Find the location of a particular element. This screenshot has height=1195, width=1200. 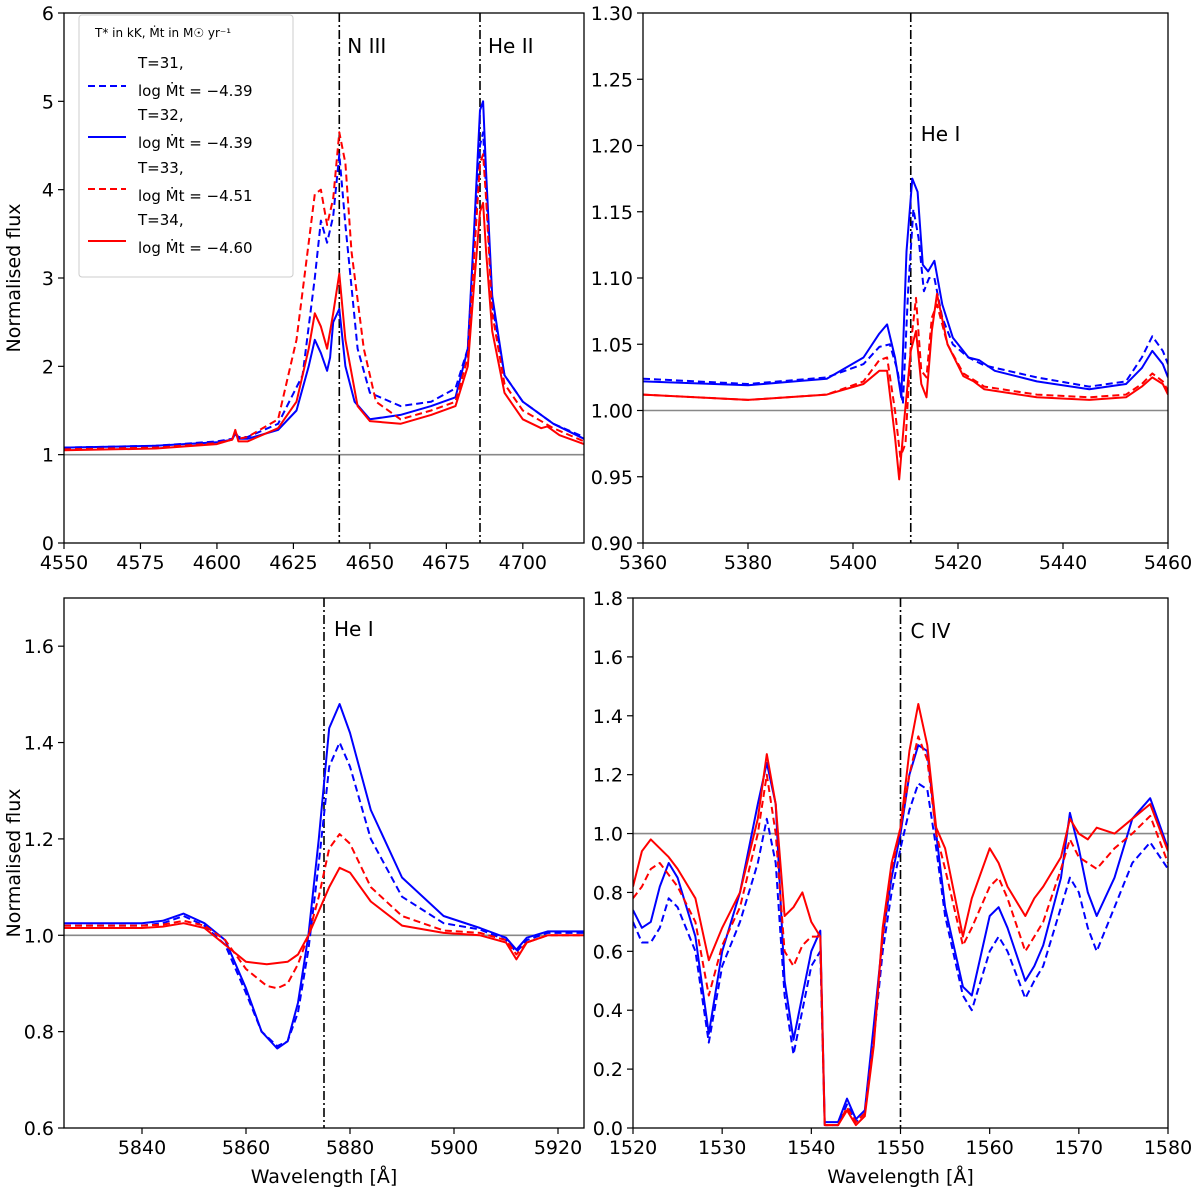

legend-entry-t31-line2: log Ṁt = −4.39 is located at coordinates (195, 90).